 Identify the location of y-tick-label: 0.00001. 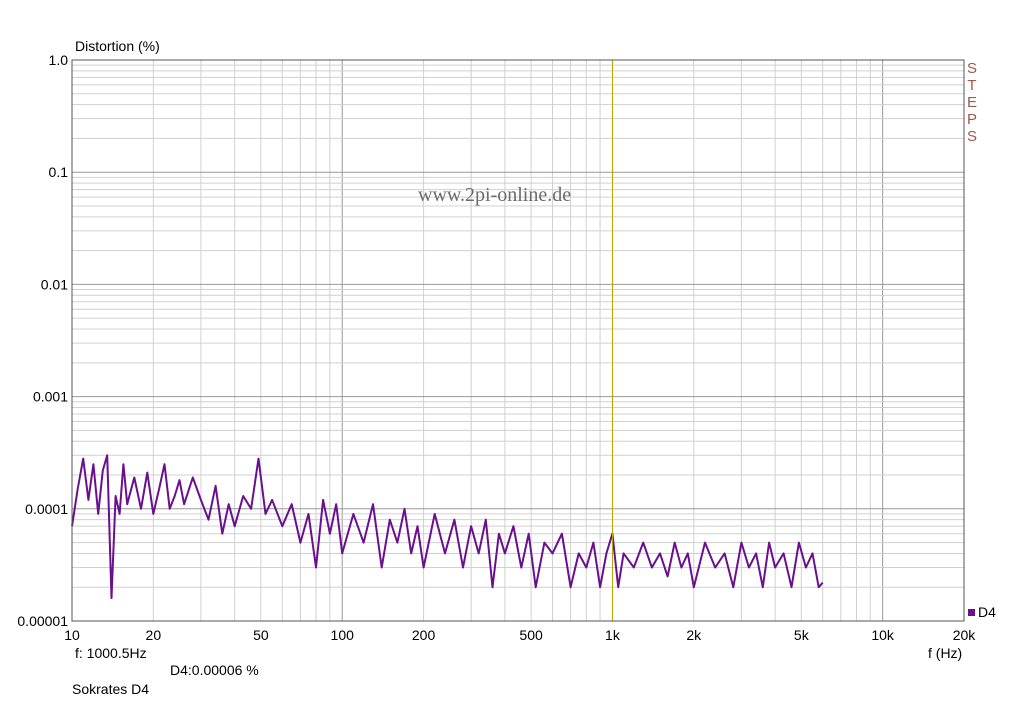
(42, 621).